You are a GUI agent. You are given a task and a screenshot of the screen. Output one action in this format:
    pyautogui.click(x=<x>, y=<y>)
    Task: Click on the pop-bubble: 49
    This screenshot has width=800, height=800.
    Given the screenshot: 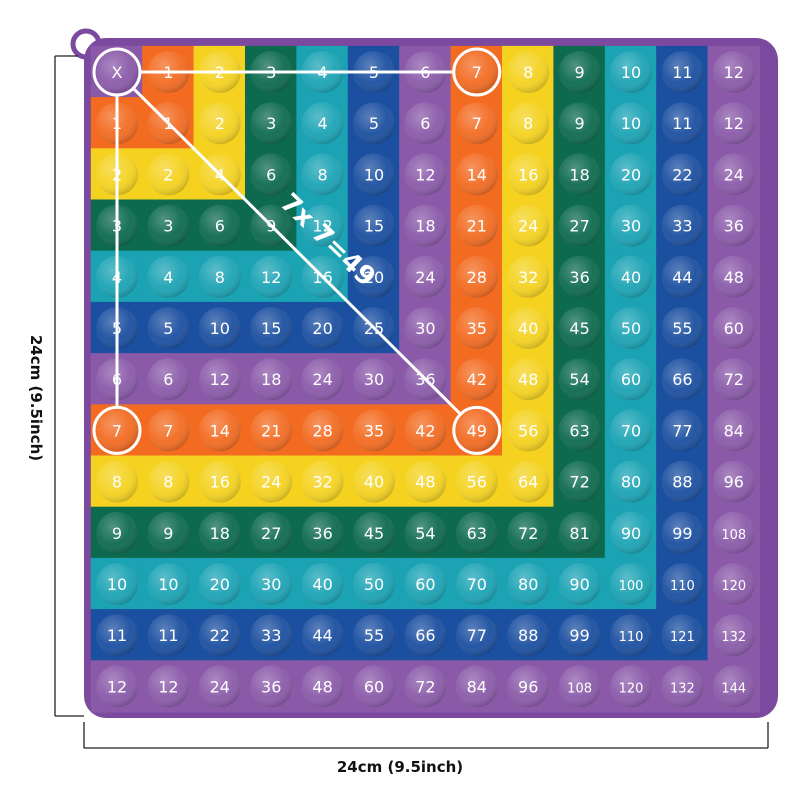 What is the action you would take?
    pyautogui.click(x=476, y=430)
    